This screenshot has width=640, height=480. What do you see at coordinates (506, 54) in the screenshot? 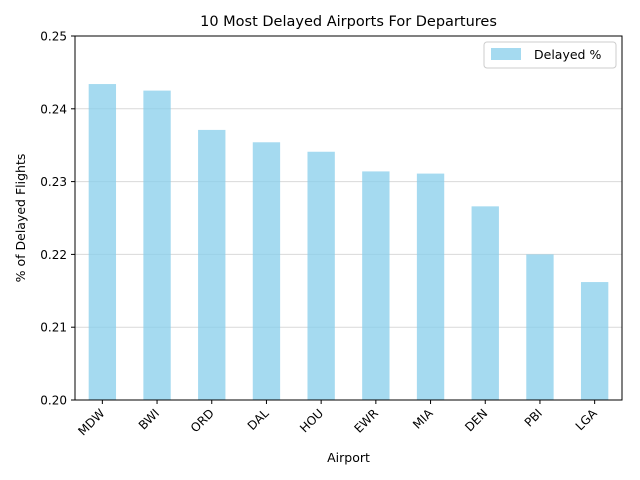
I see `legend-swatch` at bounding box center [506, 54].